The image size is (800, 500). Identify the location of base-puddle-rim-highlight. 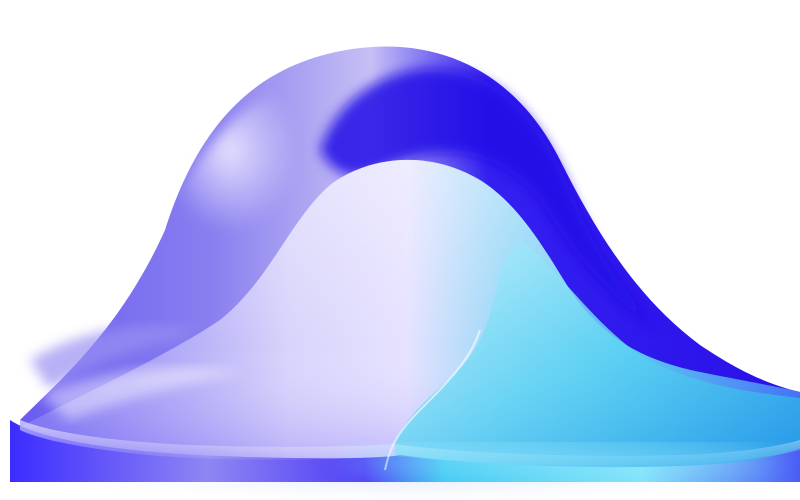
(410, 443).